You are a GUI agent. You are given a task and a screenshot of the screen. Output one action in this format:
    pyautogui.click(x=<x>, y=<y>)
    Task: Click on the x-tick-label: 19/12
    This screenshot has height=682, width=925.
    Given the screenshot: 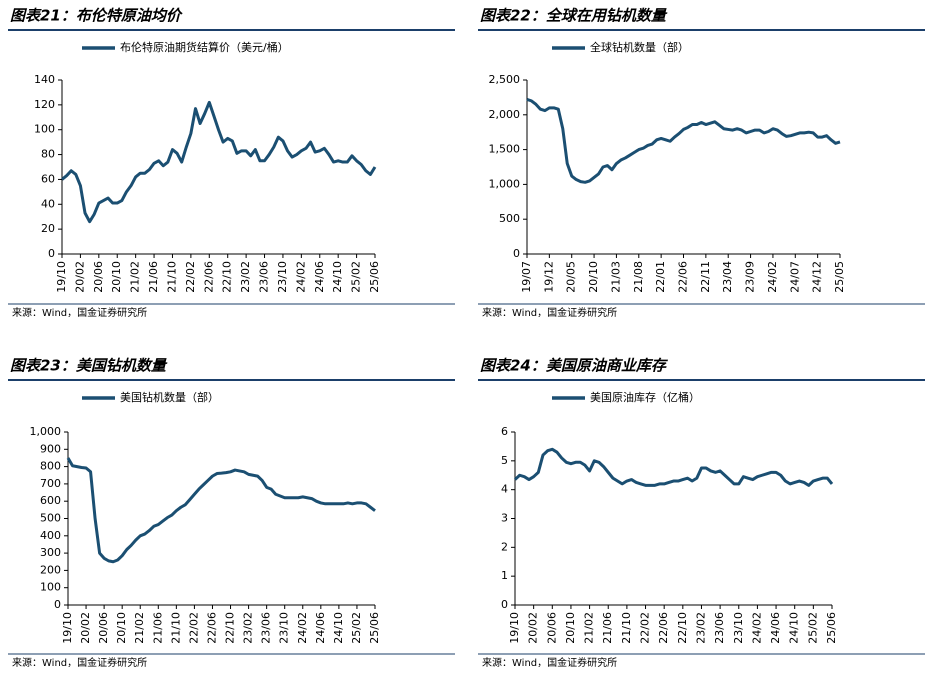 What is the action you would take?
    pyautogui.click(x=548, y=277)
    